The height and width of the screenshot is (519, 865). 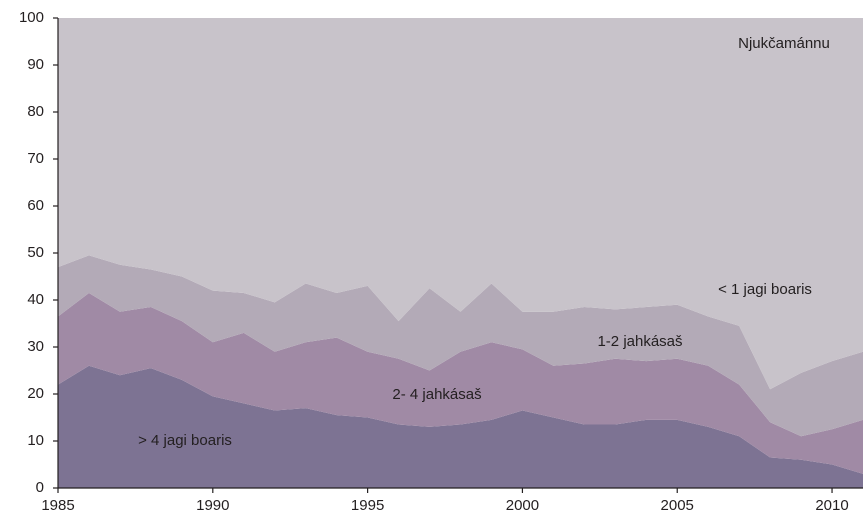 What do you see at coordinates (212, 505) in the screenshot?
I see `x-tick-label: 1990` at bounding box center [212, 505].